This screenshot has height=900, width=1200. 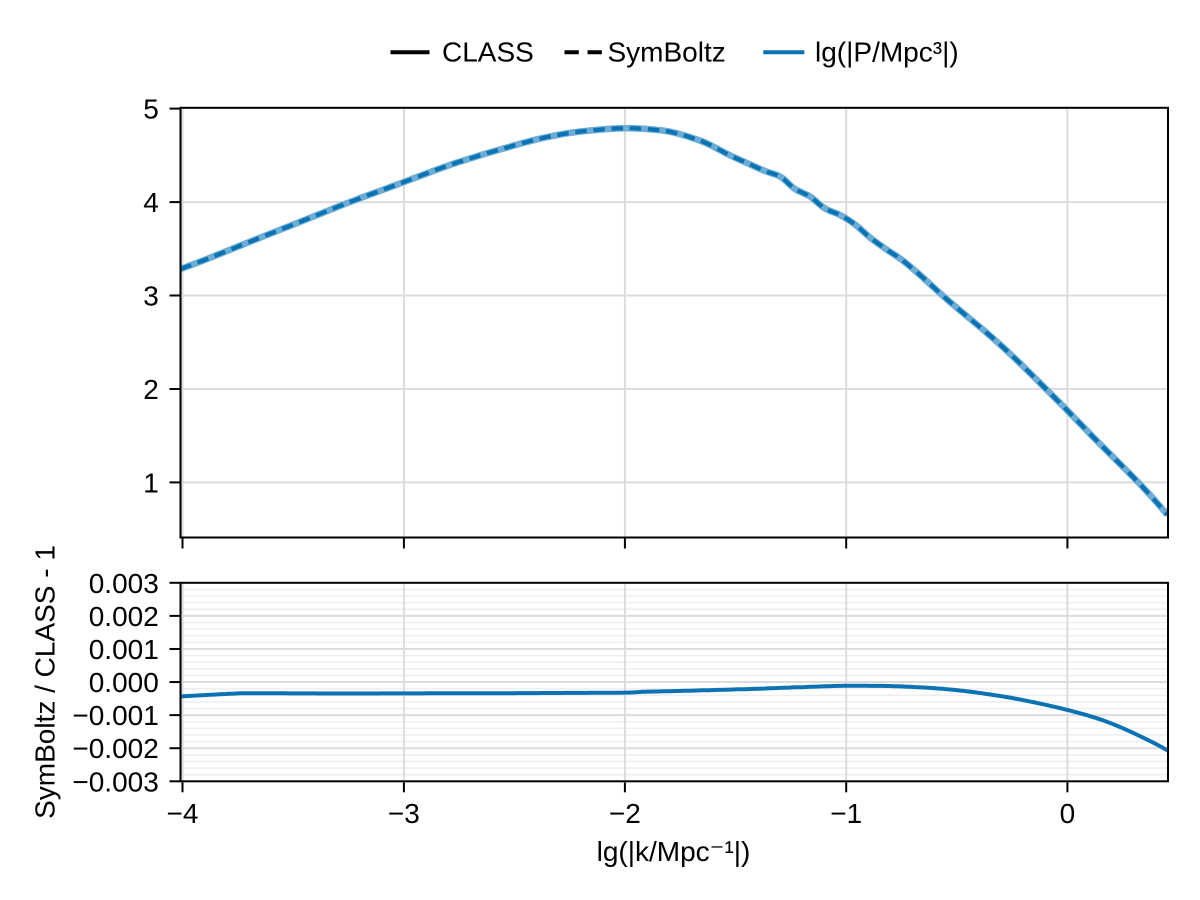 What do you see at coordinates (1068, 813) in the screenshot?
I see `svg-text: 0` at bounding box center [1068, 813].